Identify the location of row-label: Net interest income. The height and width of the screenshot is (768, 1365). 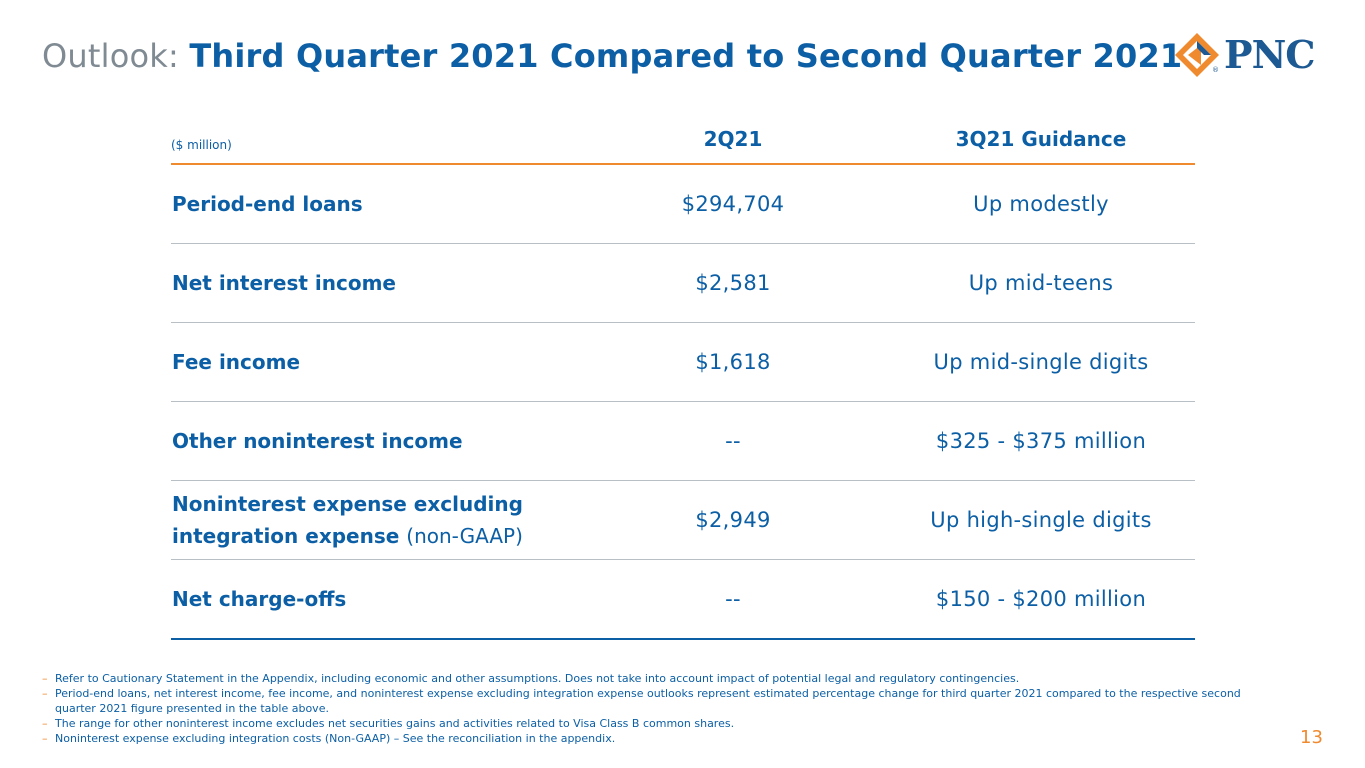
(284, 283).